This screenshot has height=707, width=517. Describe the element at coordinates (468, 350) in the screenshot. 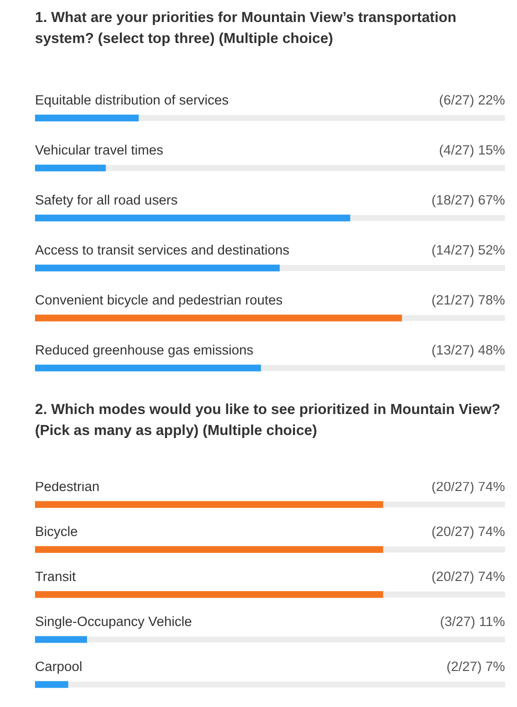

I see `data-label: (13/27) 48%` at that location.